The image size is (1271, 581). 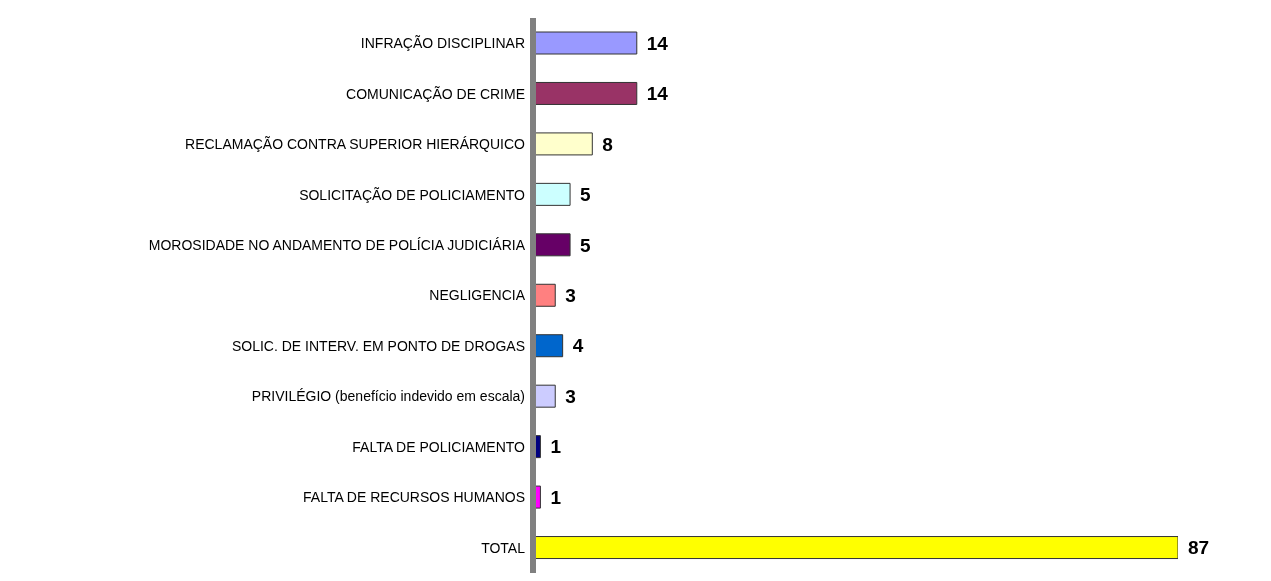 What do you see at coordinates (414, 497) in the screenshot?
I see `y-tick-label: FALTA DE RECURSOS HUMANOS` at bounding box center [414, 497].